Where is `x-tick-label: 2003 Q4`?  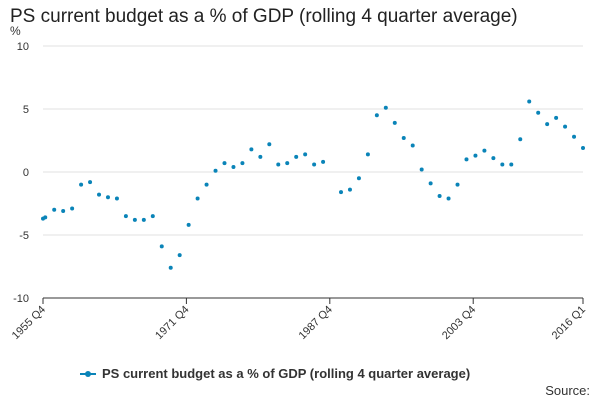 x-tick-label: 2003 Q4 is located at coordinates (459, 323).